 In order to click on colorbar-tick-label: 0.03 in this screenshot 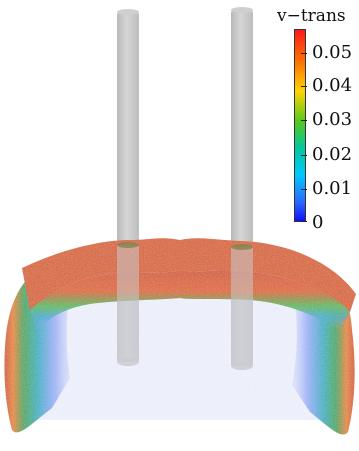, I will do `click(332, 119)`.